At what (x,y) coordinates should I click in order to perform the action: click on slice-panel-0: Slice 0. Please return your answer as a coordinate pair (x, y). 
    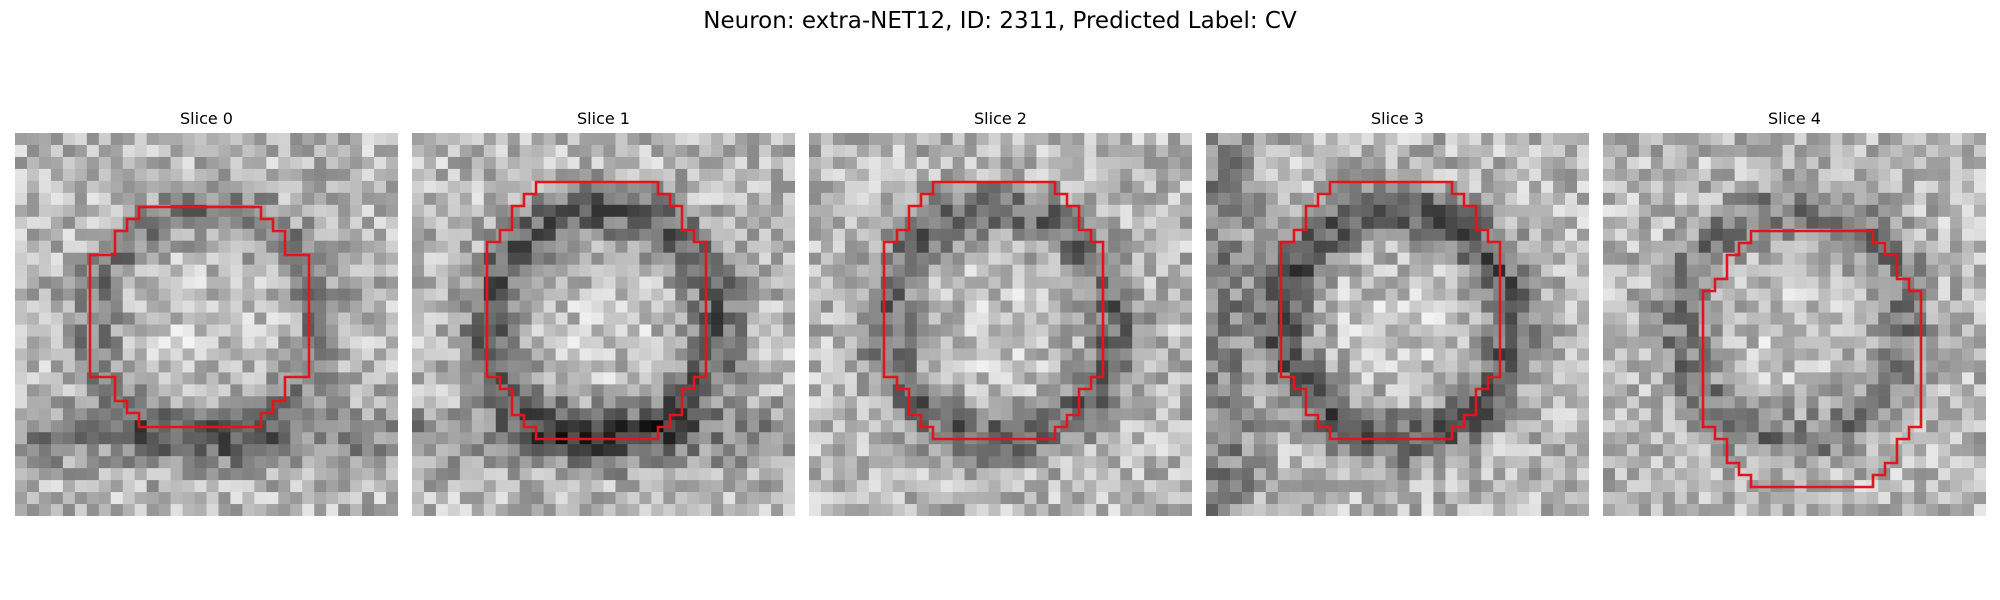
    Looking at the image, I should click on (206, 312).